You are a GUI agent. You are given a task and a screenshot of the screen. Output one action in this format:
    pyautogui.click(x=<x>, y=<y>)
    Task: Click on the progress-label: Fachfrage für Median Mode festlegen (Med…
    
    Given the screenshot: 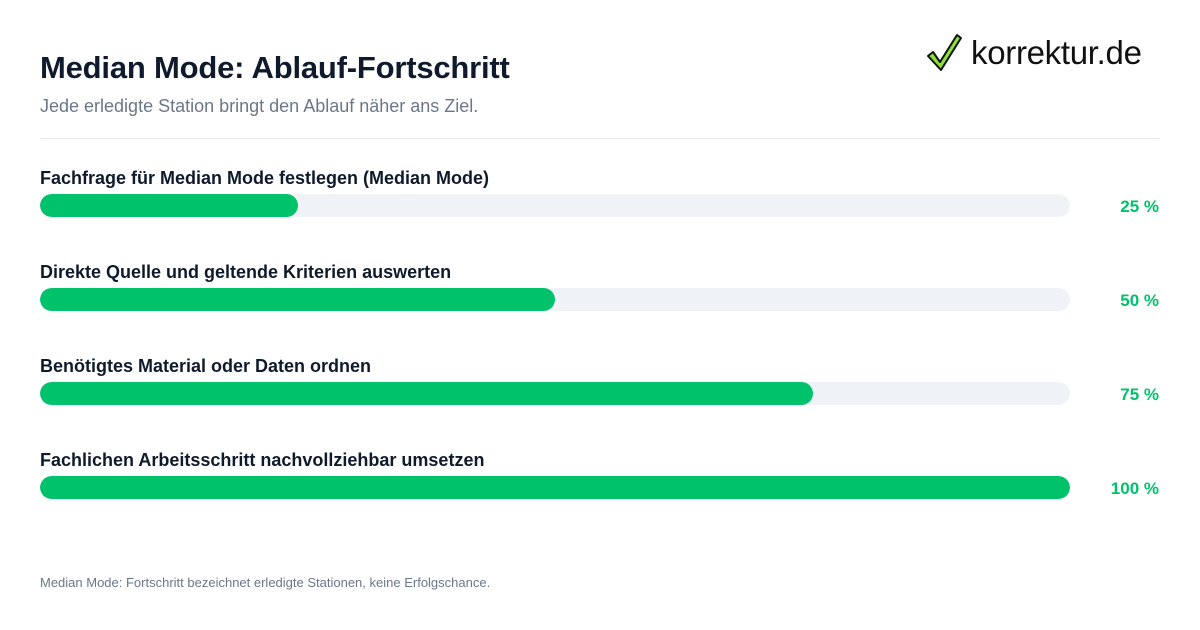 What is the action you would take?
    pyautogui.click(x=265, y=178)
    